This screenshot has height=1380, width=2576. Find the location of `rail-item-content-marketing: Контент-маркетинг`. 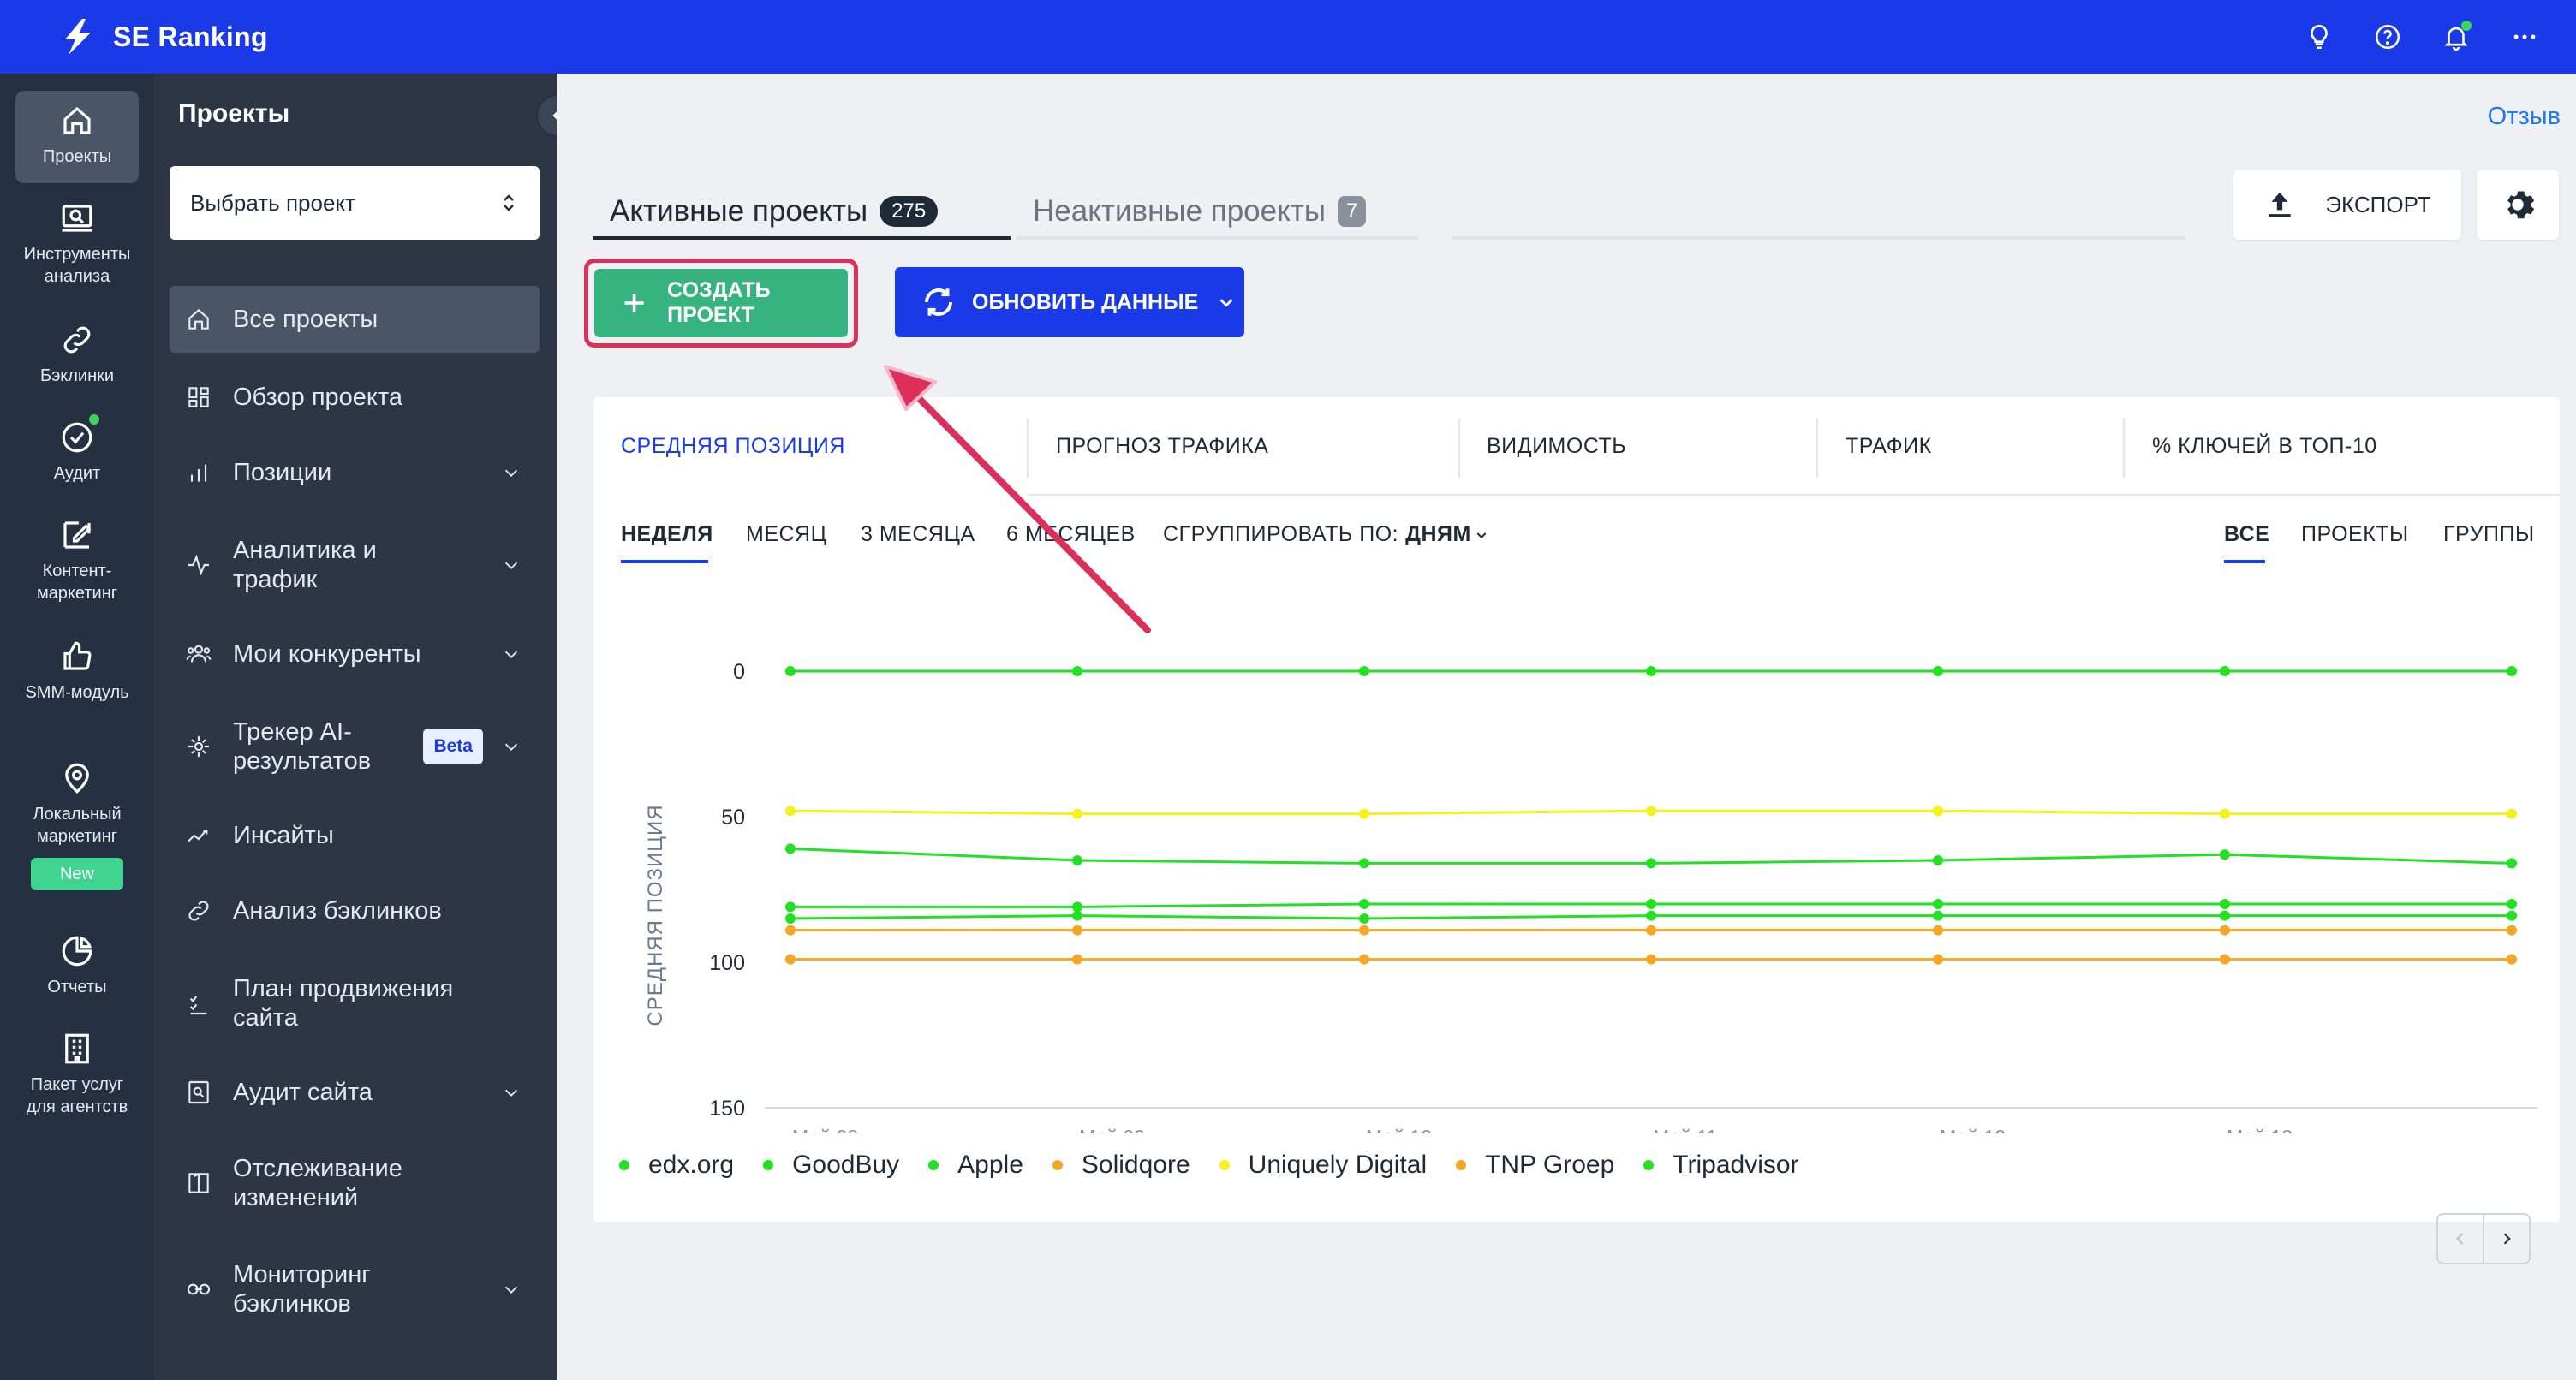

rail-item-content-marketing: Контент-маркетинг is located at coordinates (77, 554).